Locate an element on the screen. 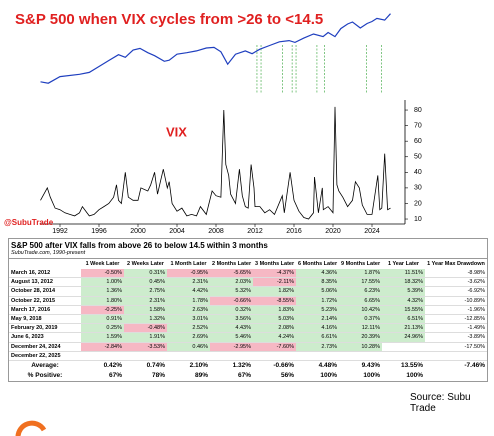 Image resolution: width=494 pixels, height=436 pixels. cell: 1.80% is located at coordinates (102, 301).